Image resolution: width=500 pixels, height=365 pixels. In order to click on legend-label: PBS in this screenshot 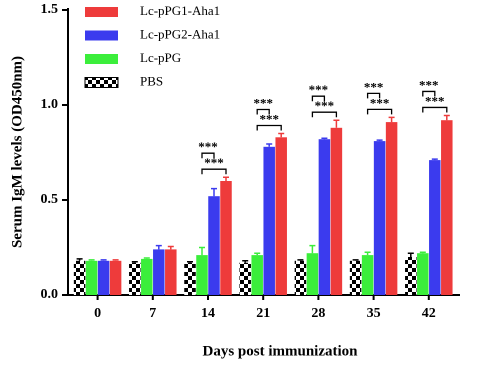, I will do `click(151, 80)`.